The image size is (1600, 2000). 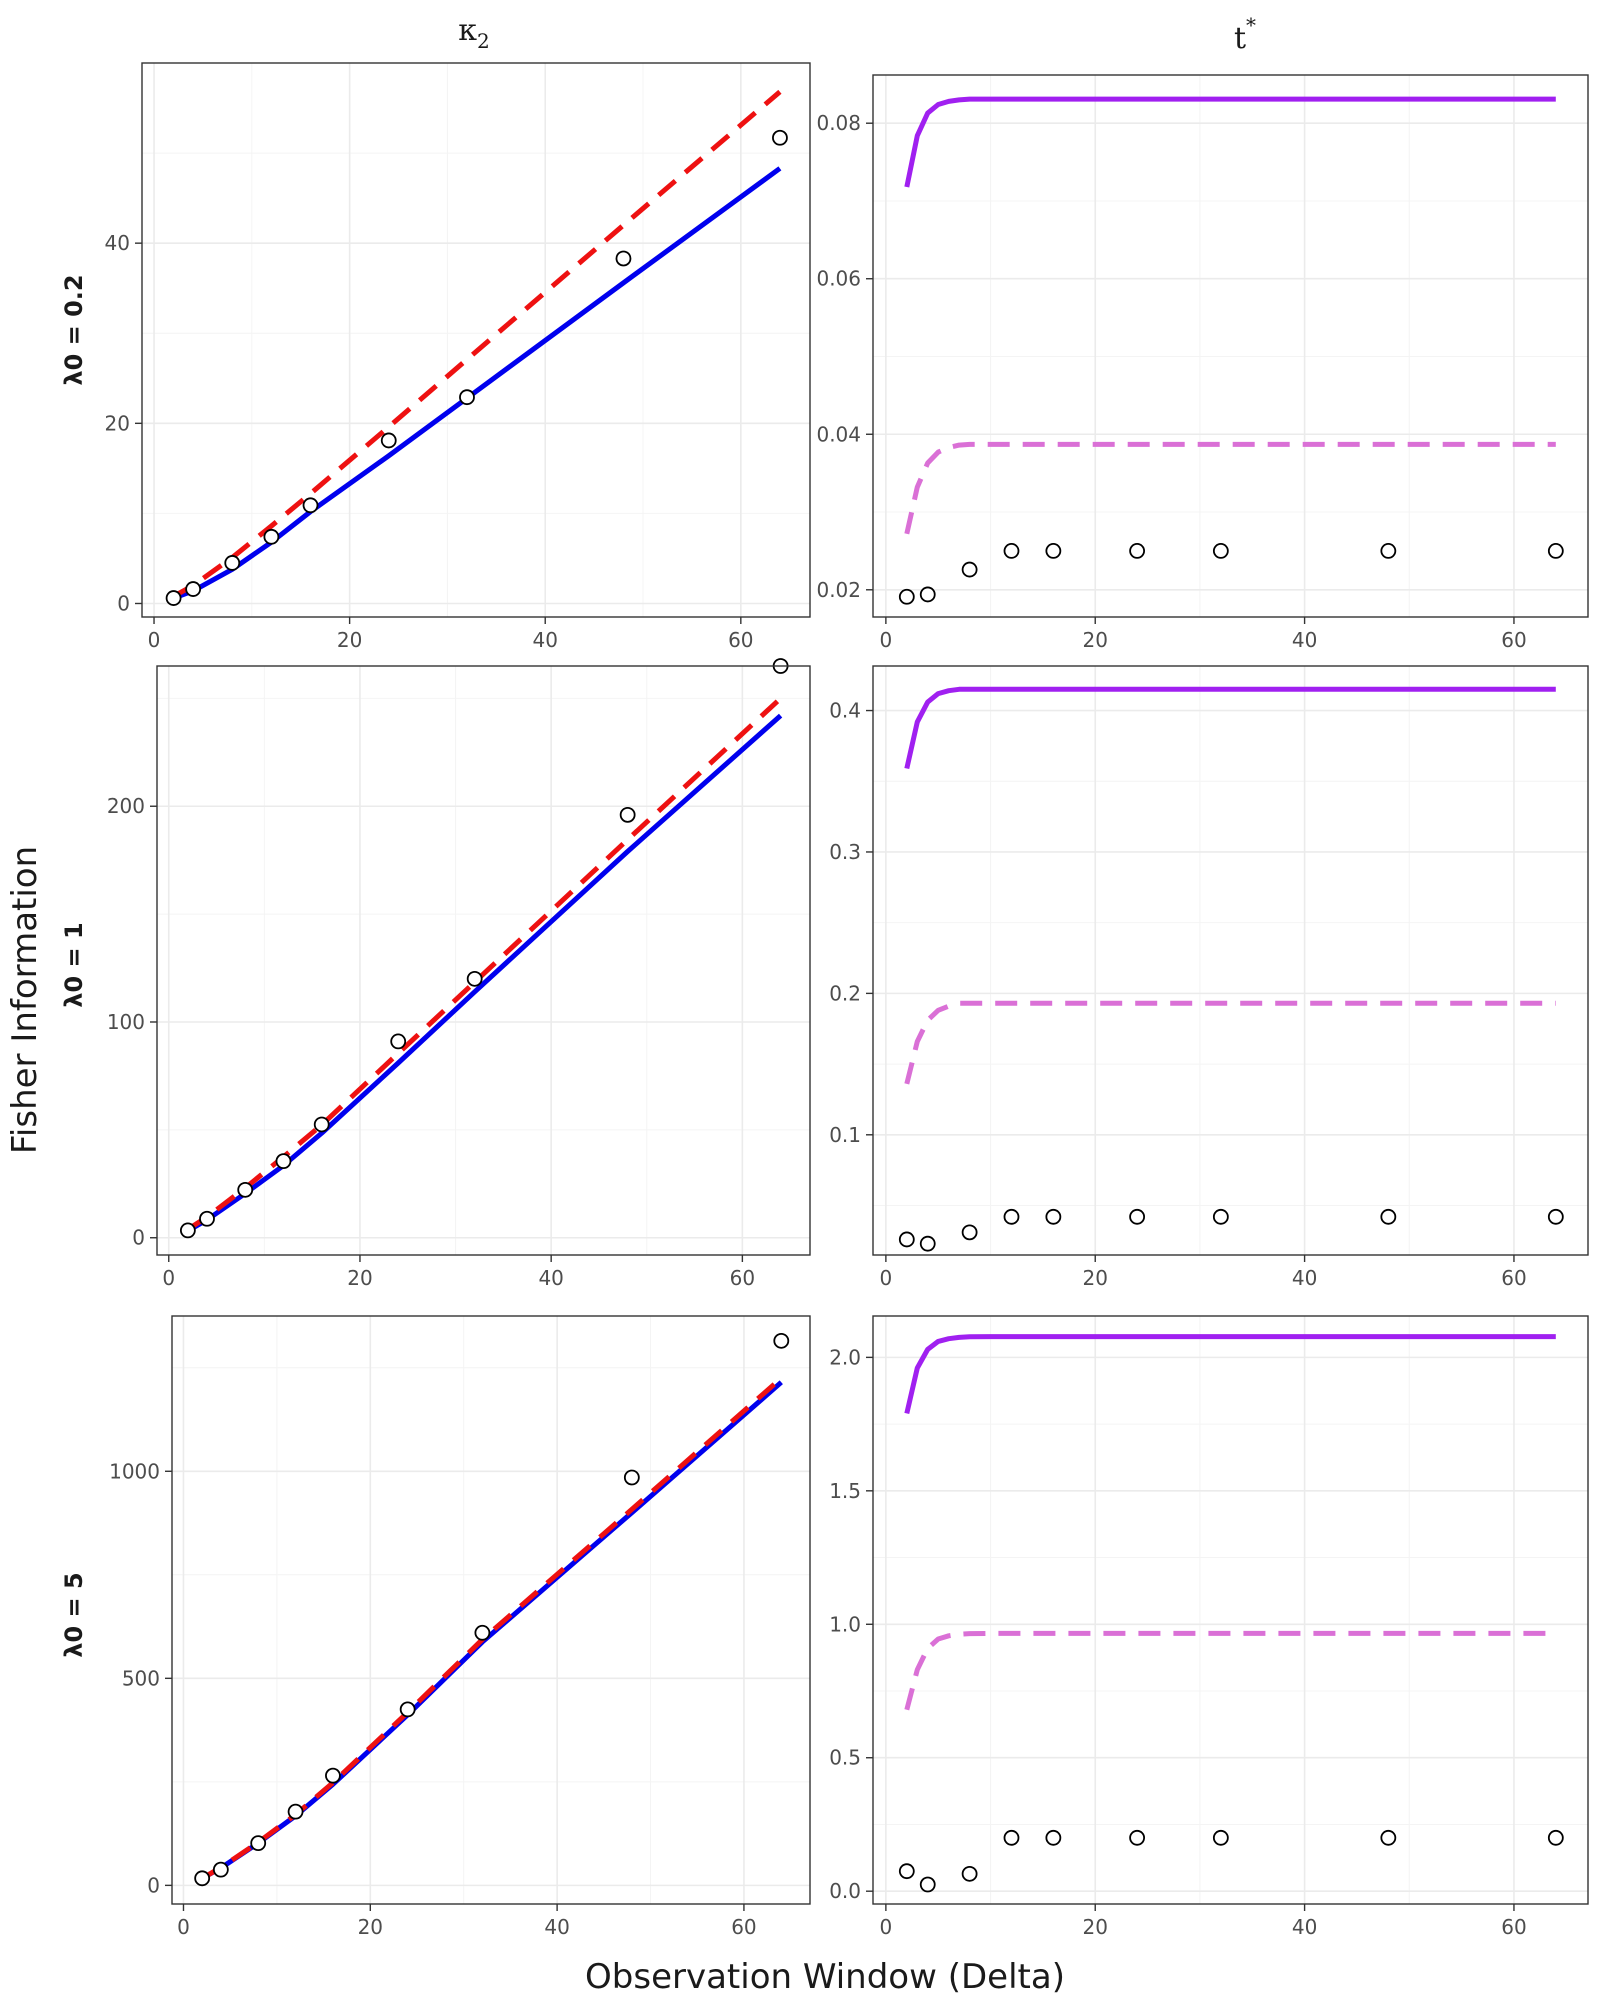 What do you see at coordinates (845, 1135) in the screenshot?
I see `y-tick-label: 0.1` at bounding box center [845, 1135].